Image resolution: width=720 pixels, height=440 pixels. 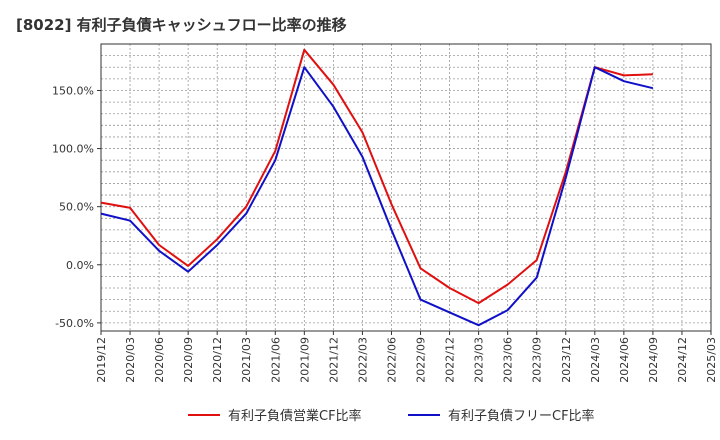 What do you see at coordinates (711, 360) in the screenshot?
I see `x-tick-label: 2025/03` at bounding box center [711, 360].